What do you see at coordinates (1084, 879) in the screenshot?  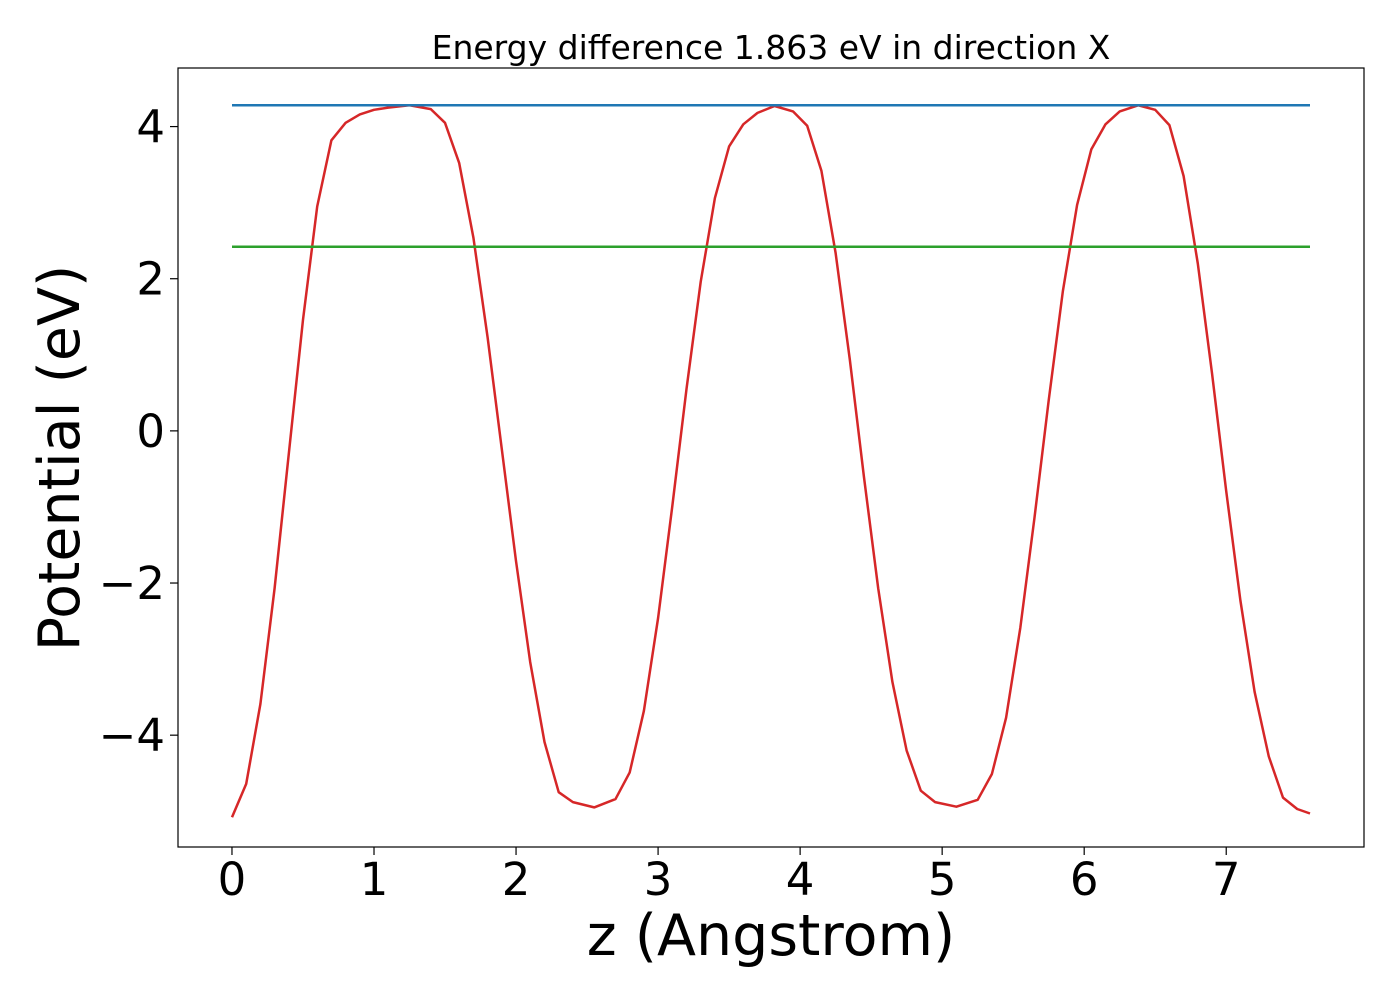 I see `x-tick-label: 6` at bounding box center [1084, 879].